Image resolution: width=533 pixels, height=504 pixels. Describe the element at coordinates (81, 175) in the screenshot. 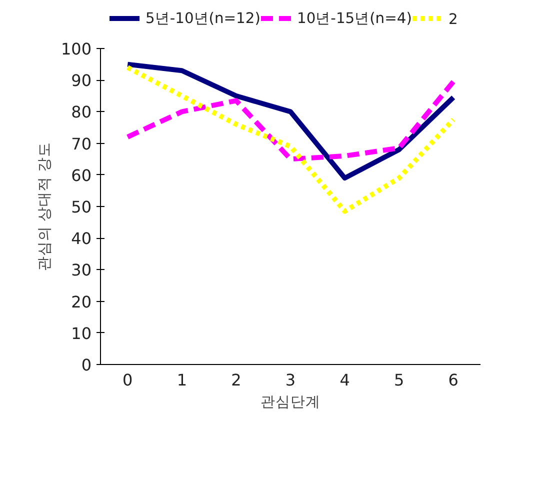

I see `y-tick-label: 60` at that location.